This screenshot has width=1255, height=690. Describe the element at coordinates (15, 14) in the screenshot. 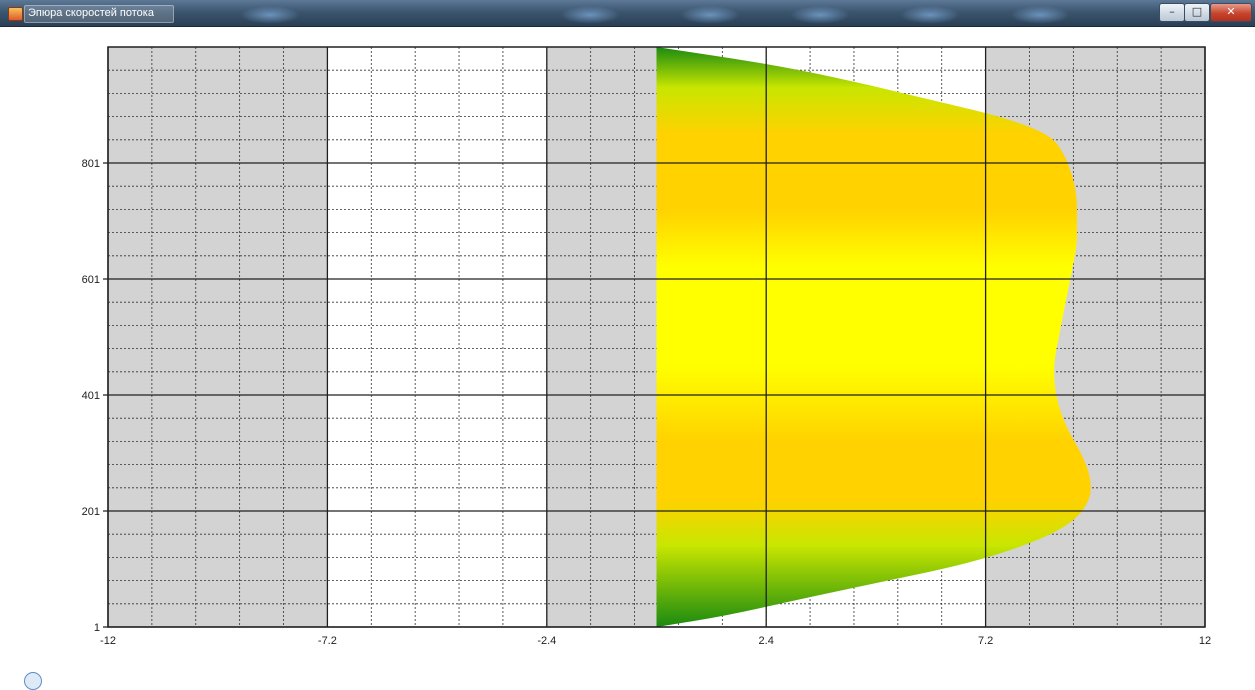

I see `app-icon` at that location.